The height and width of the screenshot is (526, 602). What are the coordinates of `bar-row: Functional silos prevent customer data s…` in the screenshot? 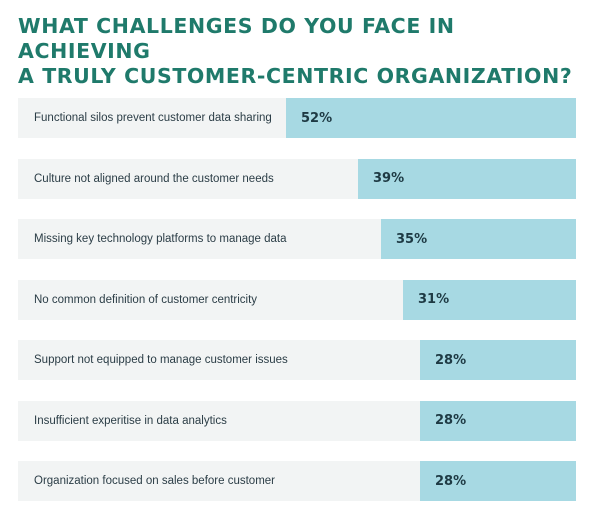 It's located at (297, 118).